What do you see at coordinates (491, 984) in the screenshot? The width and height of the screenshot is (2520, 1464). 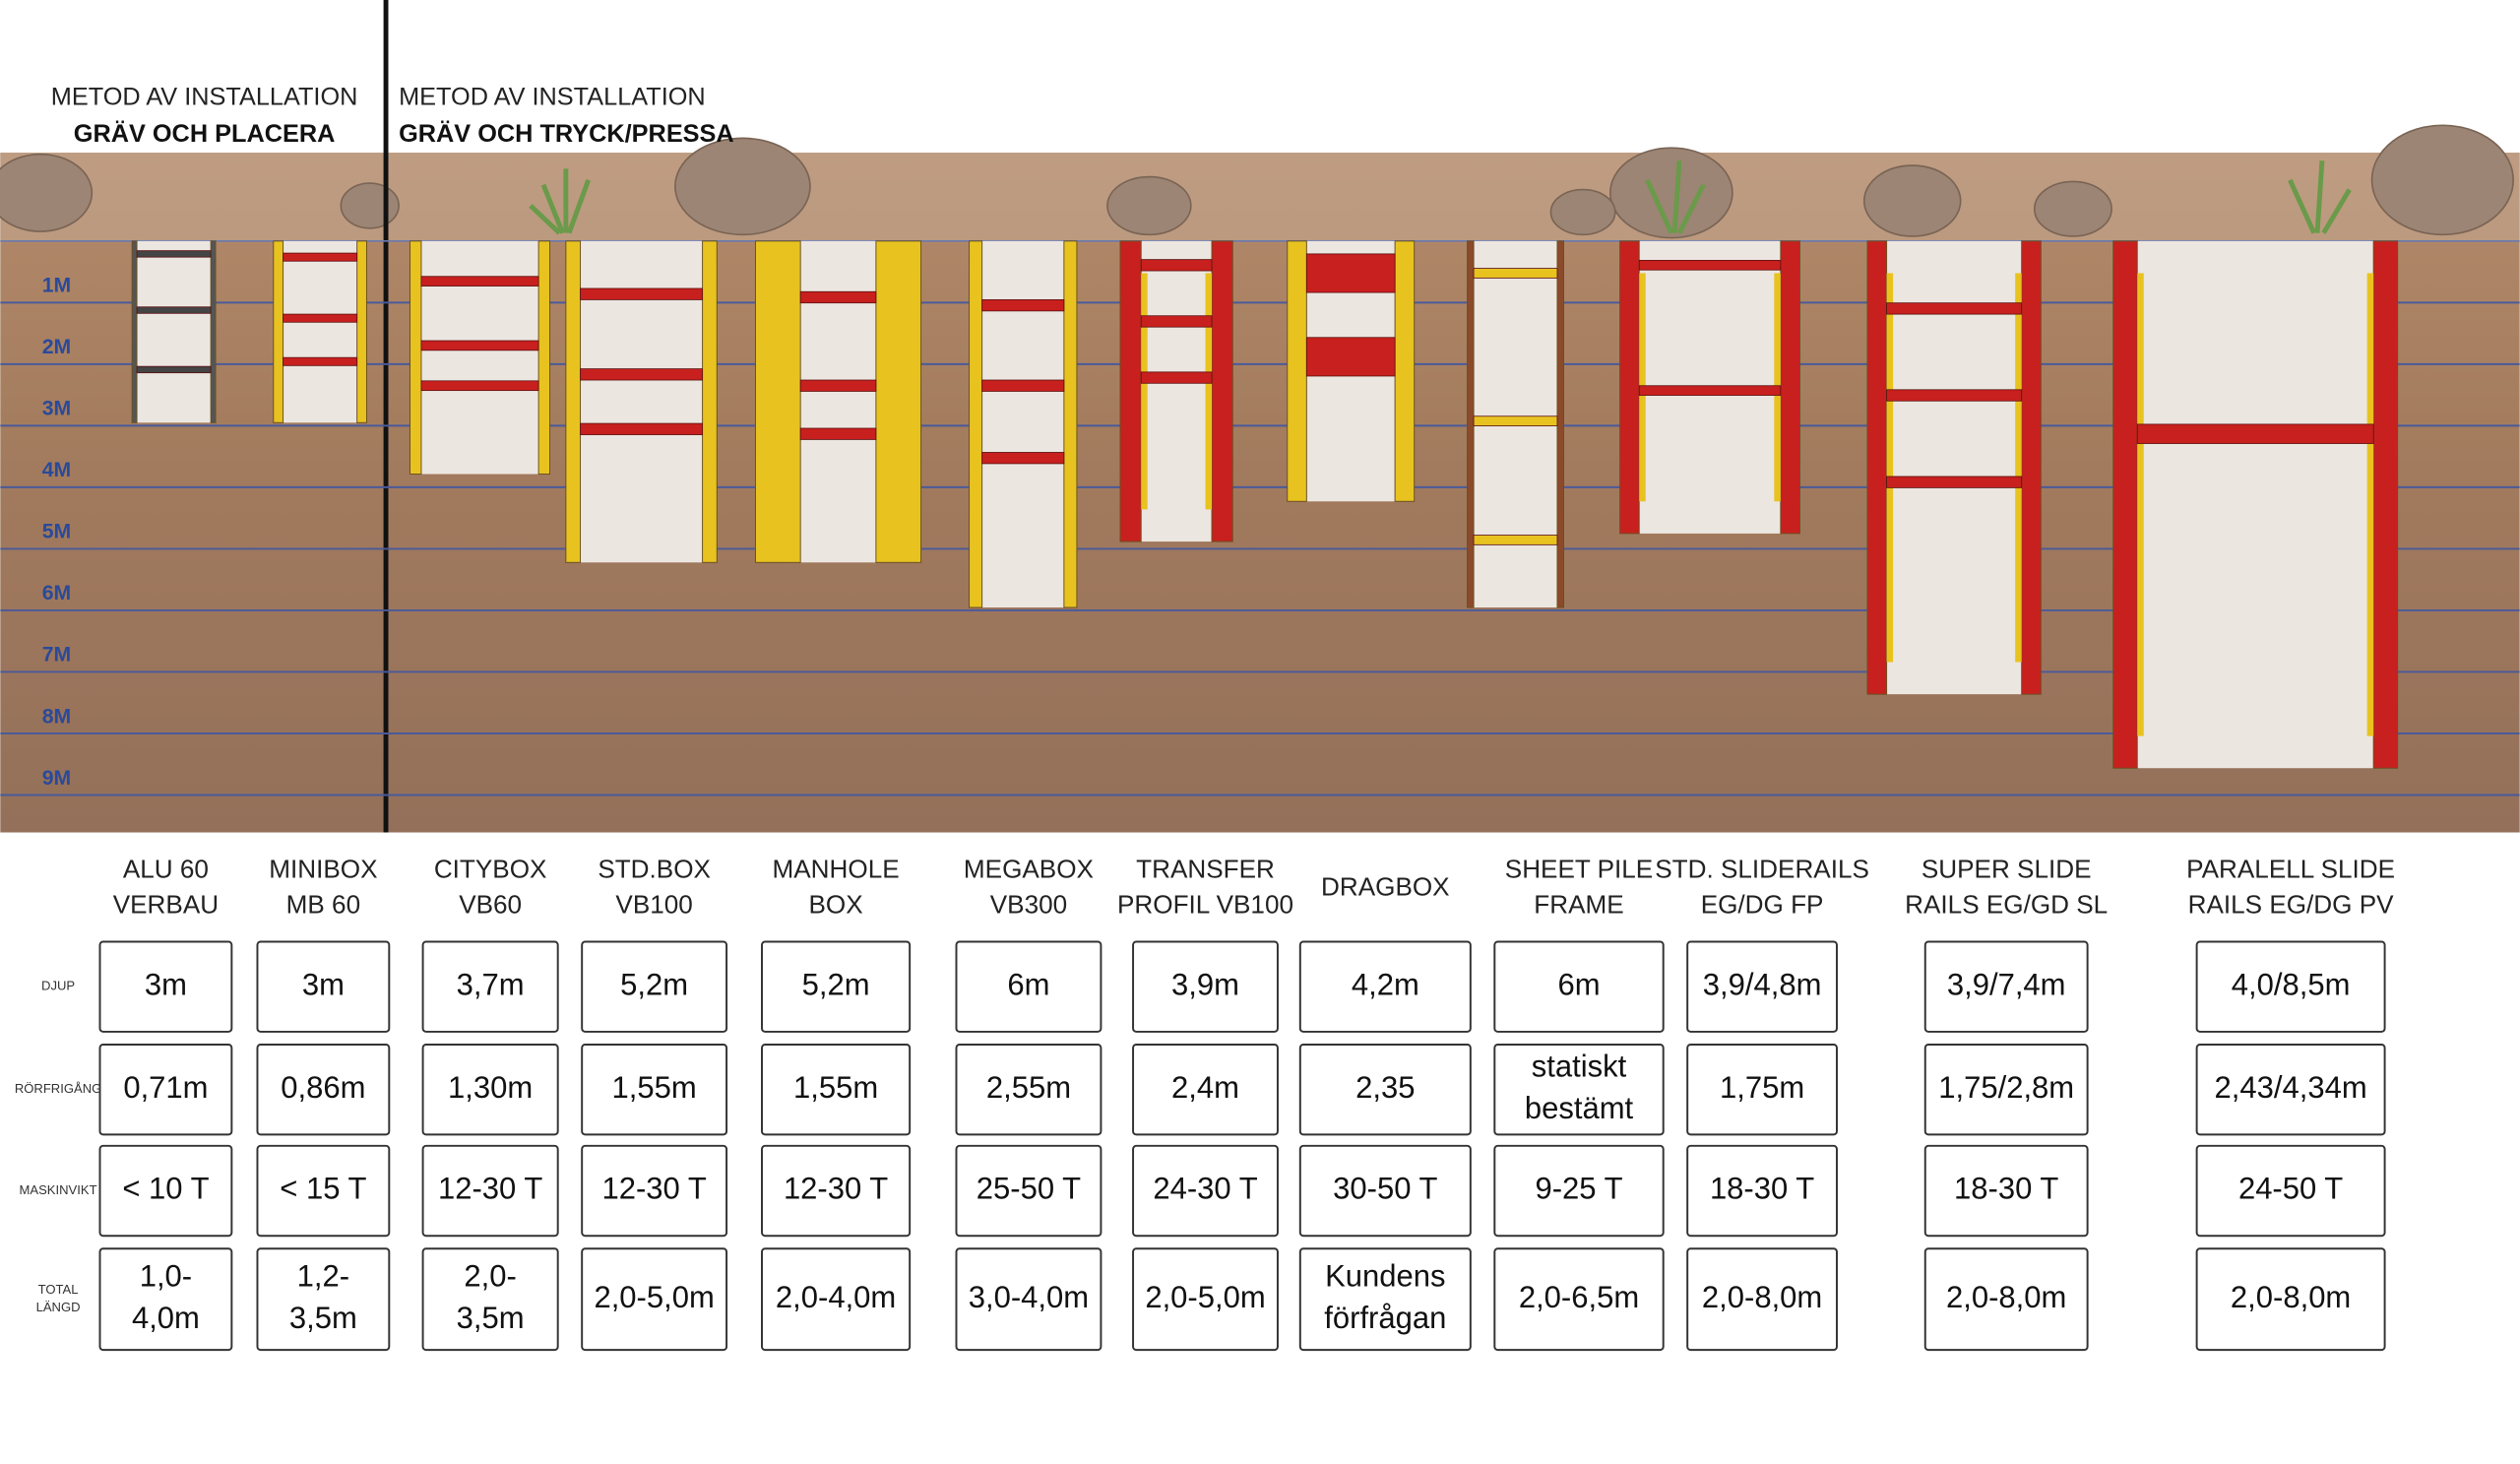 I see `spec-value: 3,7m` at bounding box center [491, 984].